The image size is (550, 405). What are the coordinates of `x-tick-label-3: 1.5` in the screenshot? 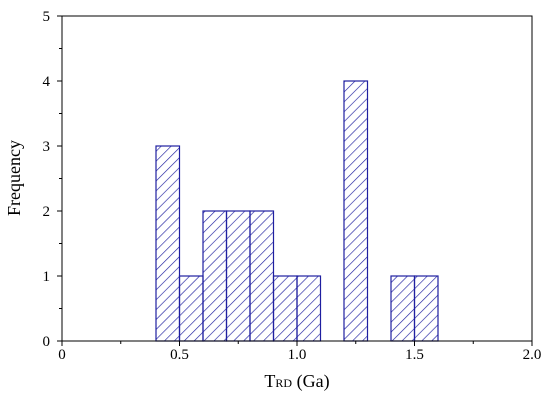 It's located at (414, 355).